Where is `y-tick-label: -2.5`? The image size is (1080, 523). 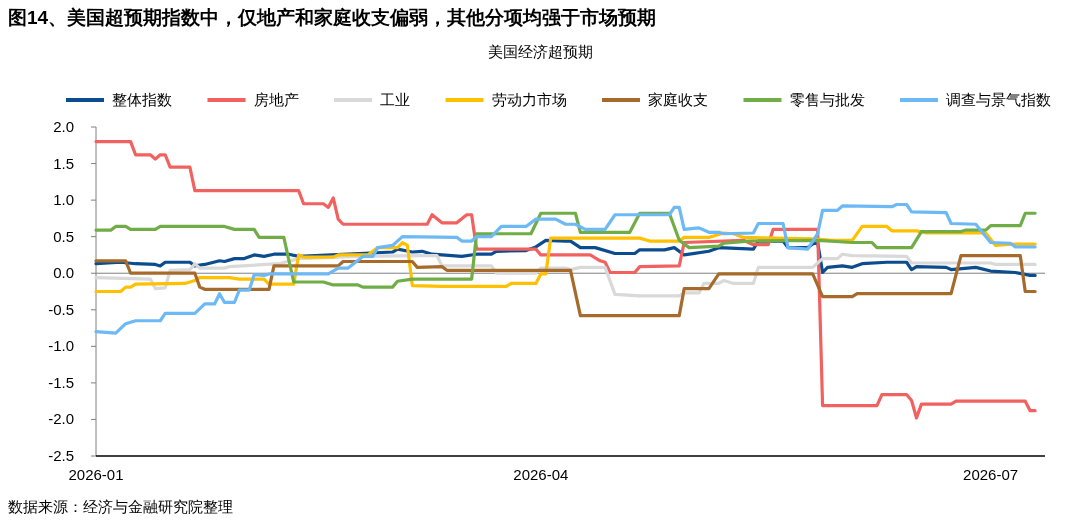
y-tick-label: -2.5 is located at coordinates (61, 455).